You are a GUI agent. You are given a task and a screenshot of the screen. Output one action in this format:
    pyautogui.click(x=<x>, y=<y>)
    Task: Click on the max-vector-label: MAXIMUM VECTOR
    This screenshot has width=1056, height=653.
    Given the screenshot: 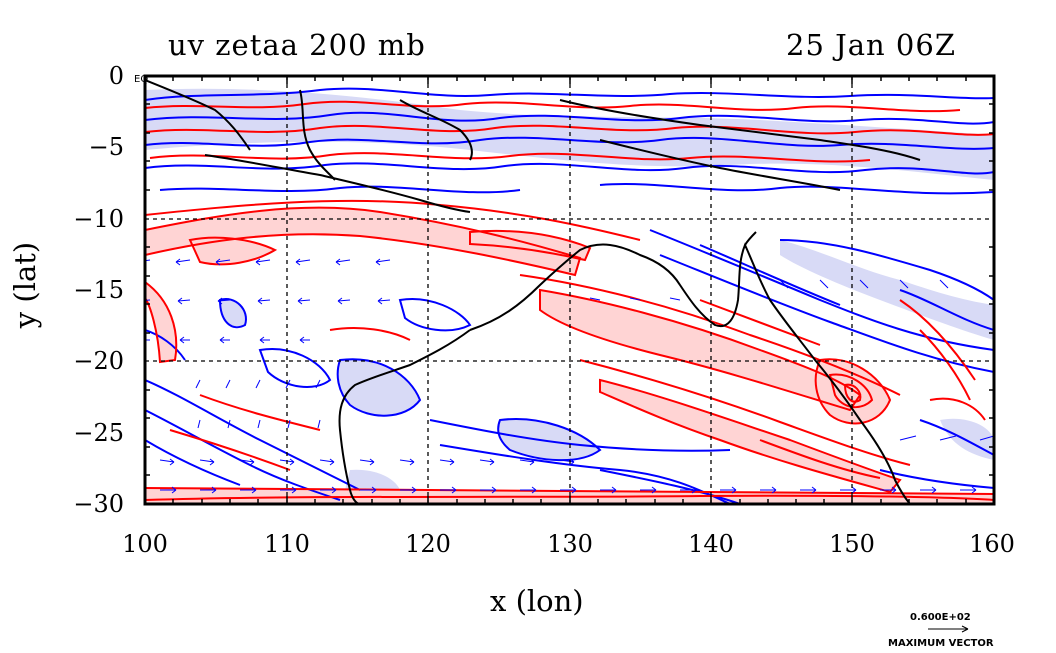 What is the action you would take?
    pyautogui.click(x=941, y=643)
    